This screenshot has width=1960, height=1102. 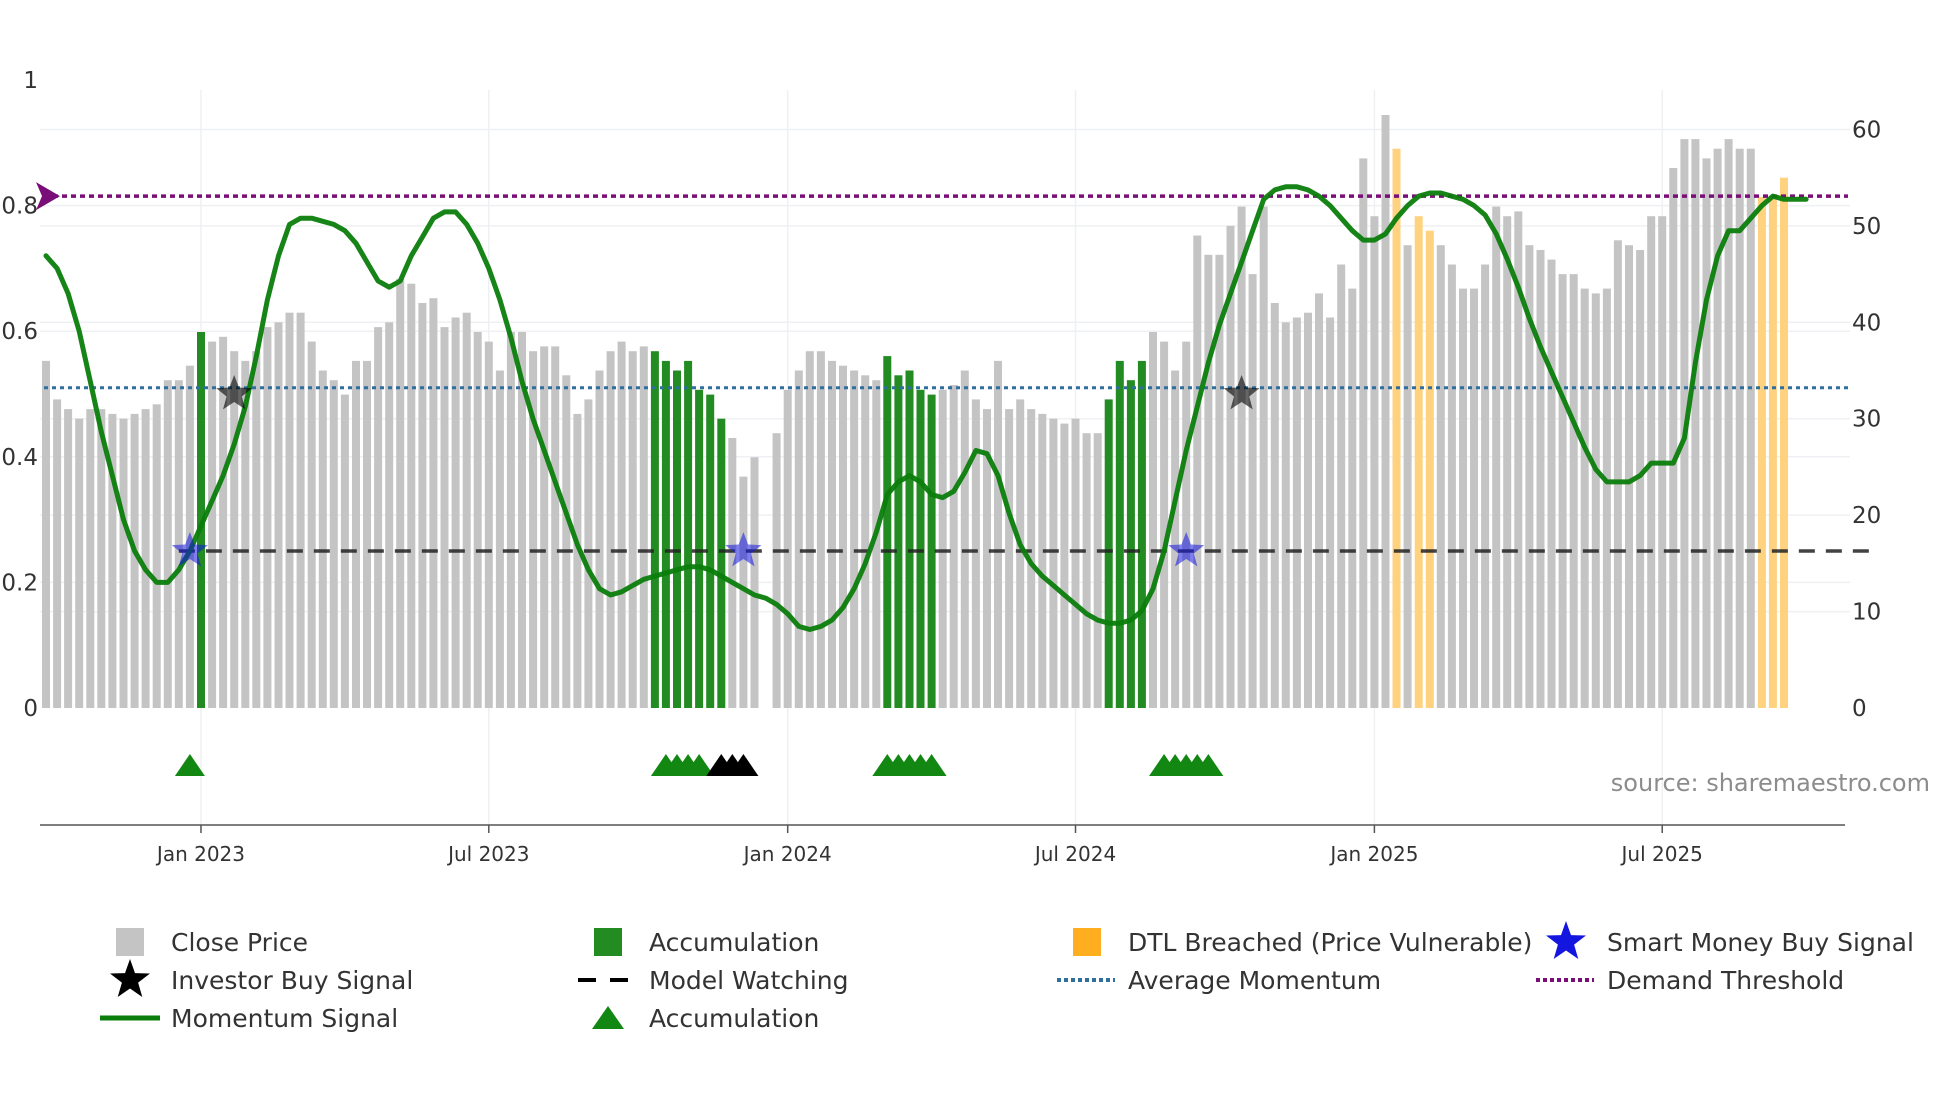 I want to click on left-tick-label: 0.8, so click(x=19, y=207).